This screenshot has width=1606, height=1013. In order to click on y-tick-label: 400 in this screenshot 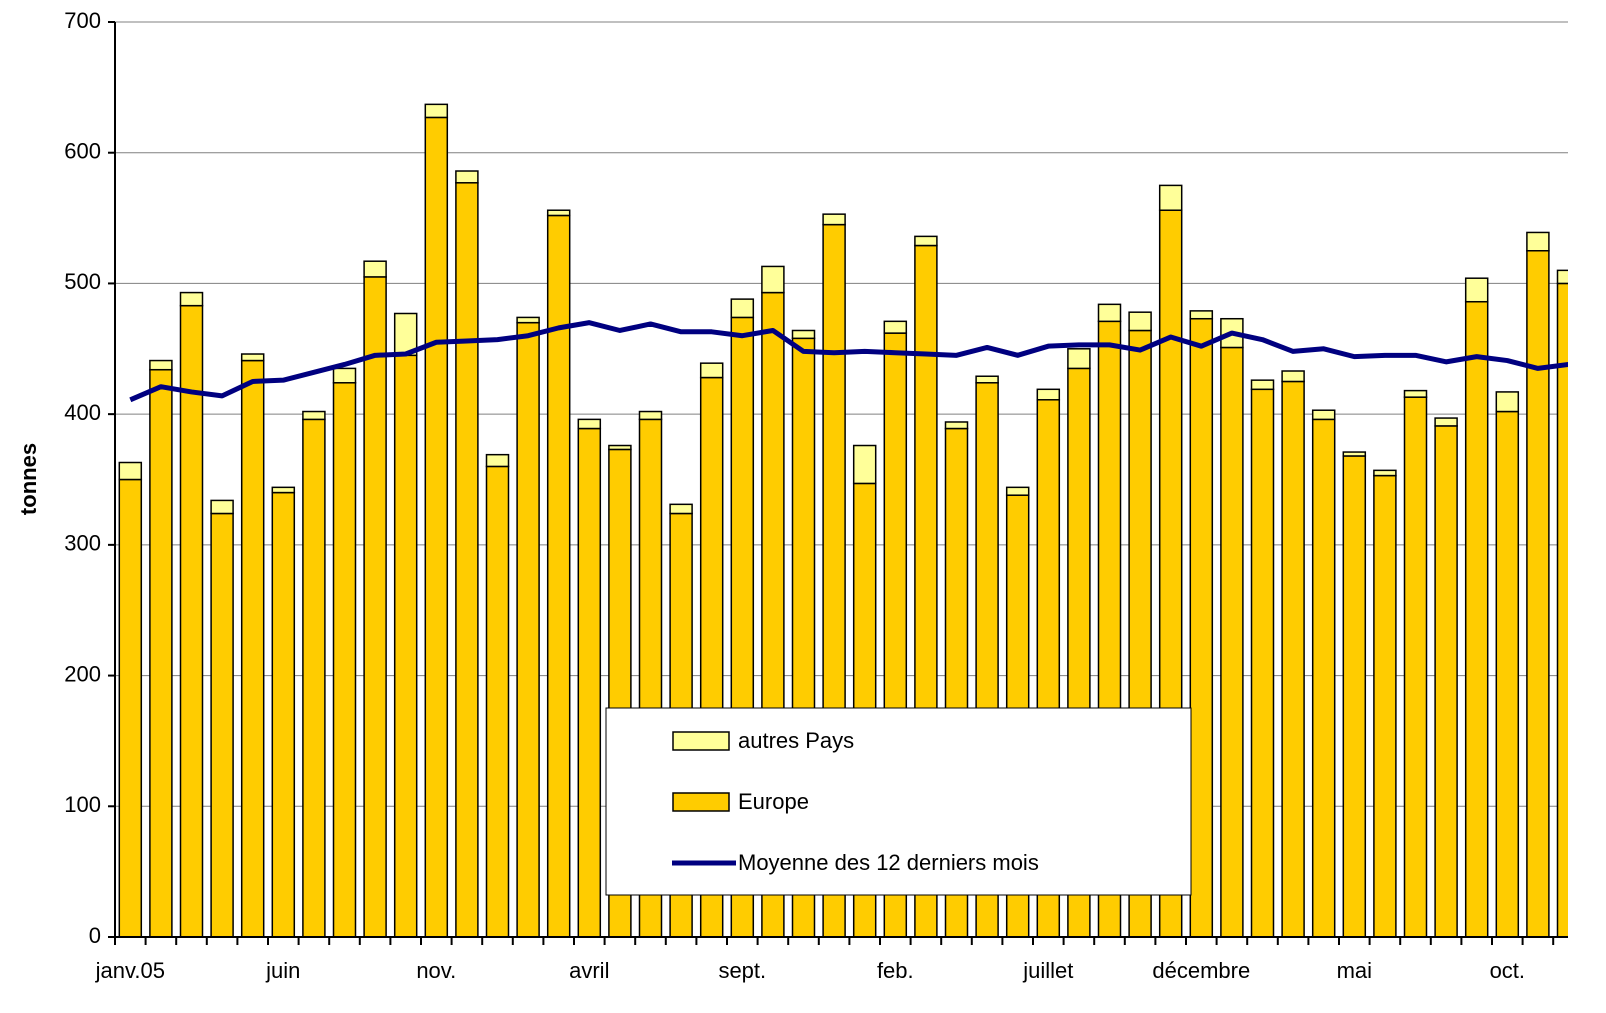, I will do `click(82, 412)`.